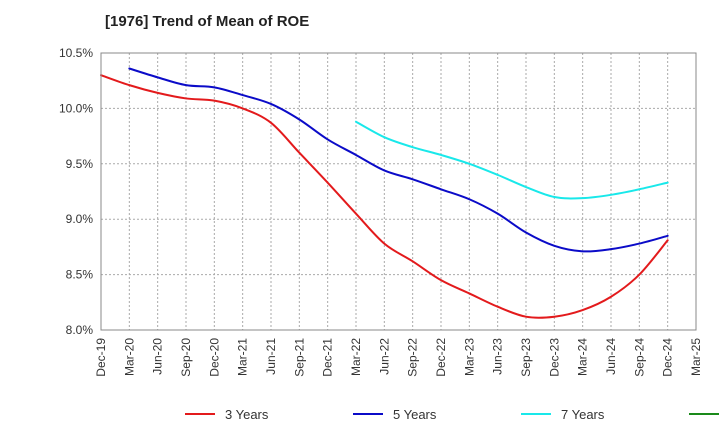 The width and height of the screenshot is (720, 440). I want to click on chart-title: [1976] Trend of Mean of ROE, so click(207, 21).